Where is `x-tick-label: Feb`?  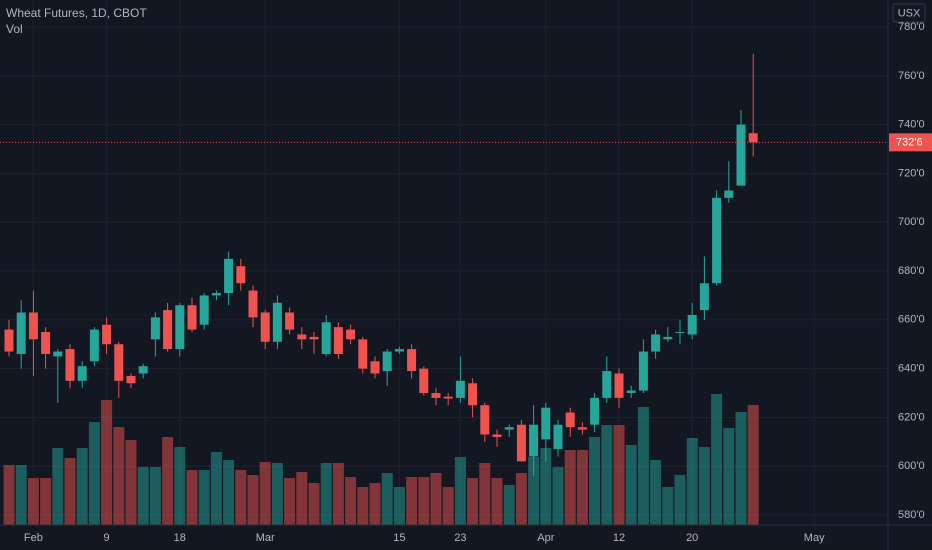 x-tick-label: Feb is located at coordinates (33, 538).